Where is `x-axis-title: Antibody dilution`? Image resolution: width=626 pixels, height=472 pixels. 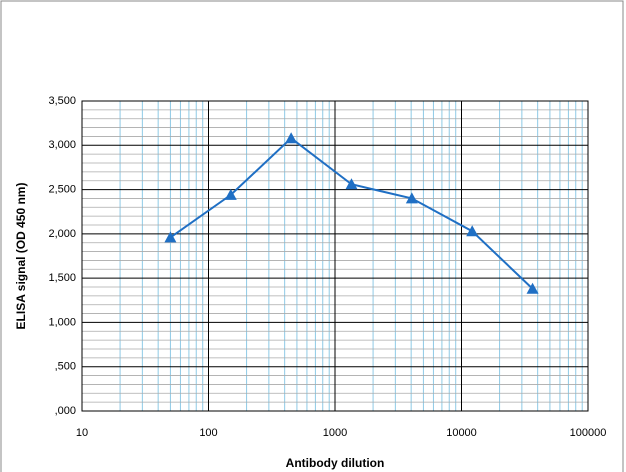 x-axis-title: Antibody dilution is located at coordinates (335, 463).